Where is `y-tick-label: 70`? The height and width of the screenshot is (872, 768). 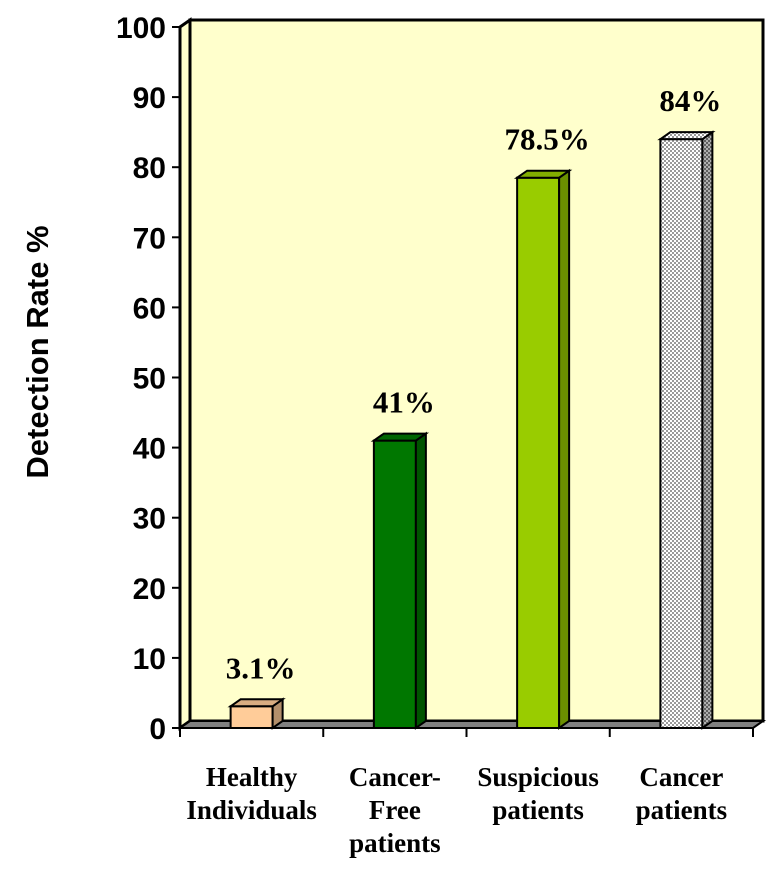 y-tick-label: 70 is located at coordinates (149, 238).